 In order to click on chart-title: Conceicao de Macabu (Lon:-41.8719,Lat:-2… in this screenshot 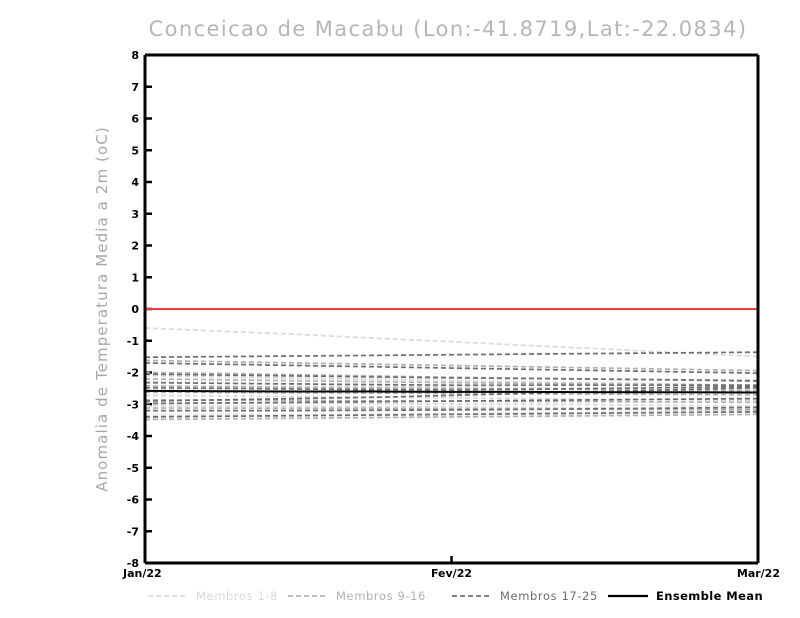, I will do `click(448, 29)`.